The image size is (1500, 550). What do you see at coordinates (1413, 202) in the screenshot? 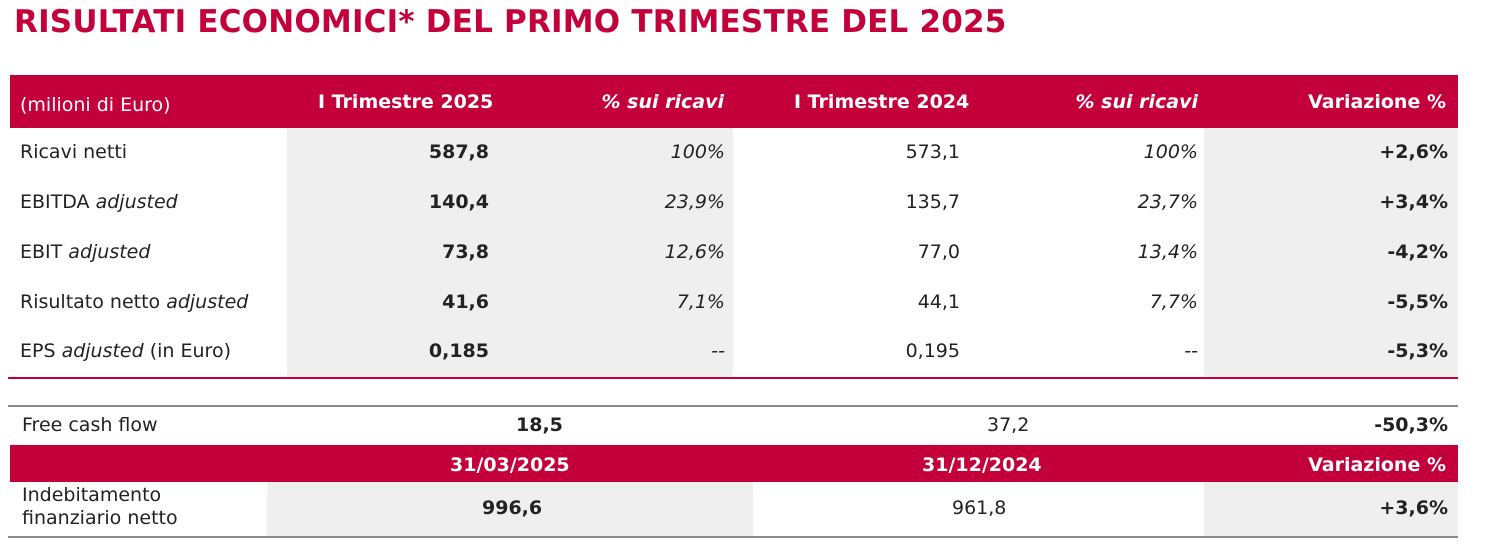
I see `variation: +3,4%` at bounding box center [1413, 202].